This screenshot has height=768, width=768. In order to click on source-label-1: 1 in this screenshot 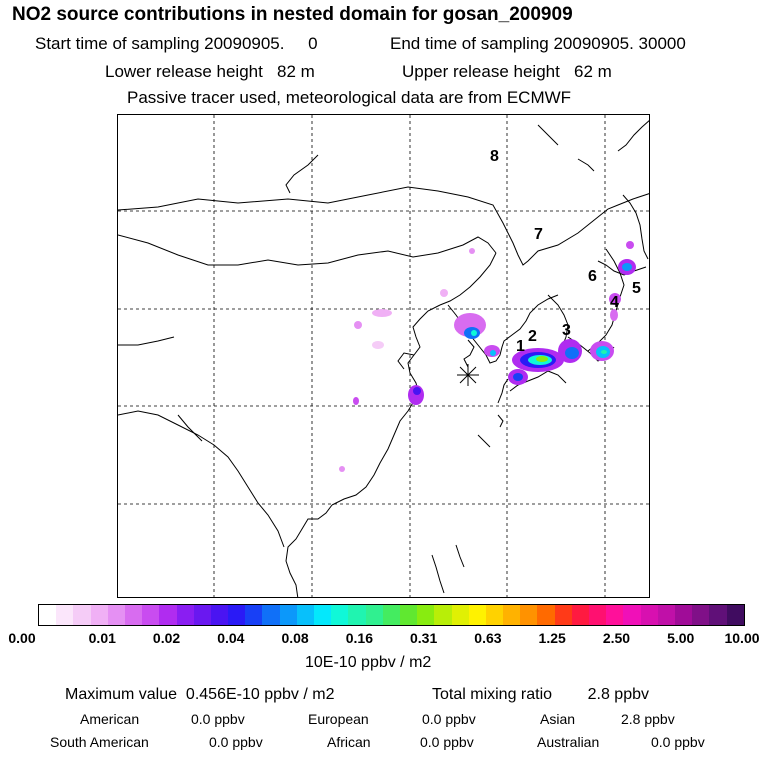, I will do `click(520, 346)`.